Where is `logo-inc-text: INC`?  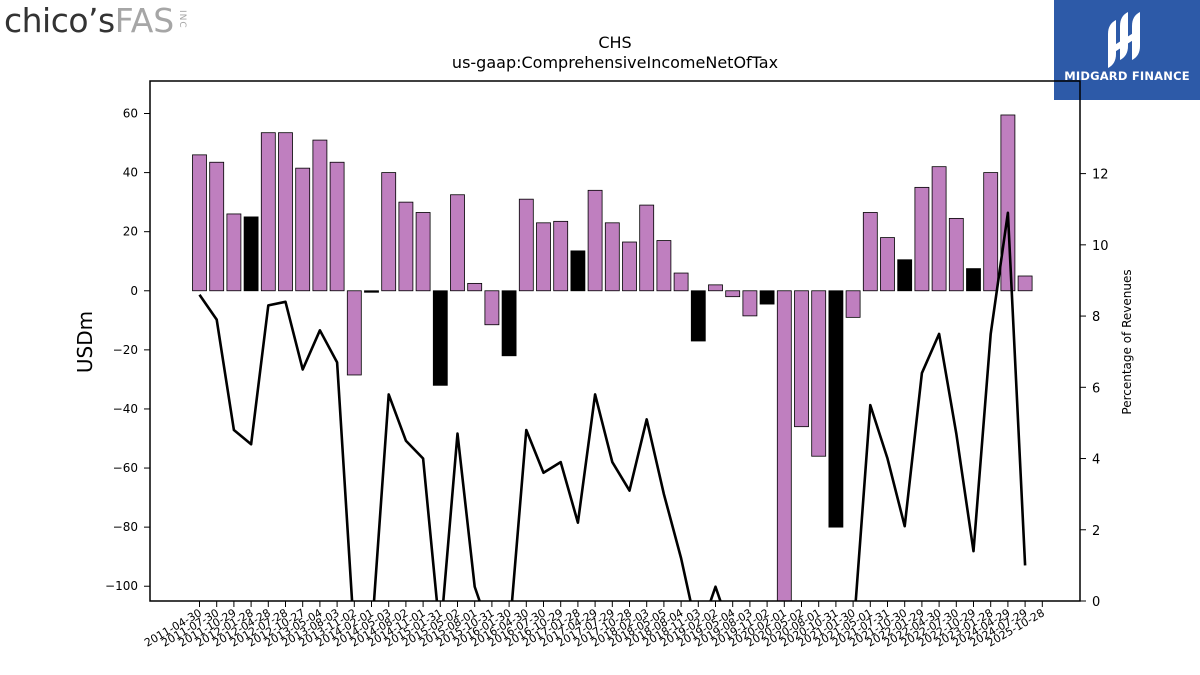
logo-inc-text: INC is located at coordinates (182, 19).